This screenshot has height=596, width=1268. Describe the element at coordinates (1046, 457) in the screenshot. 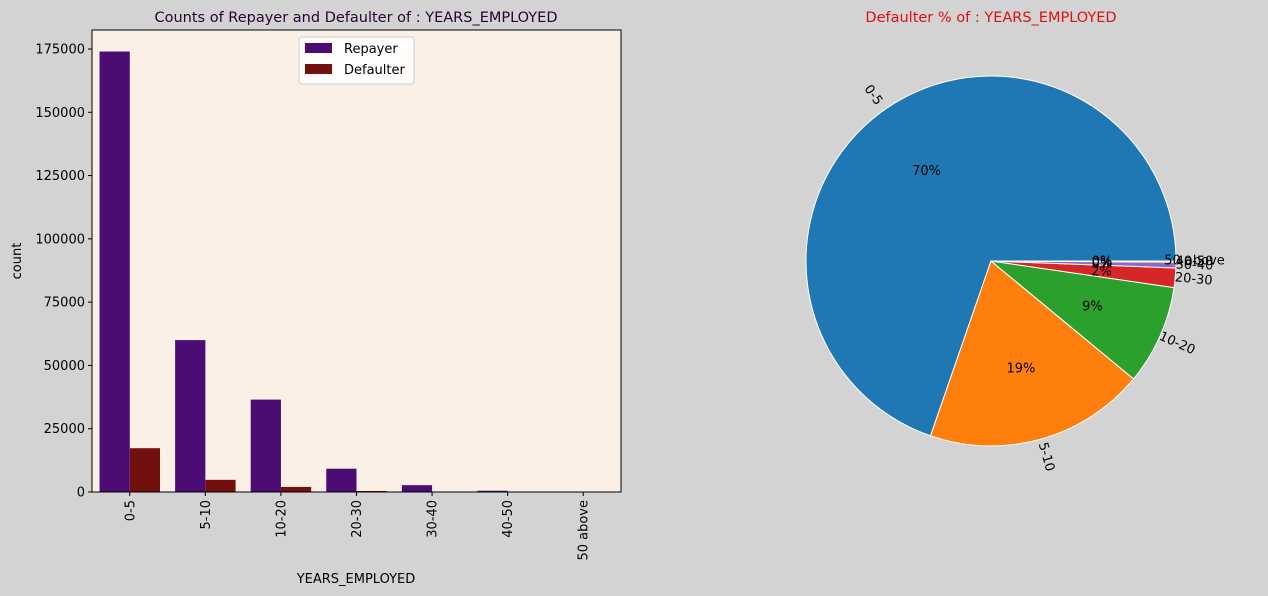

I see `pie-category-label: 5-10` at that location.